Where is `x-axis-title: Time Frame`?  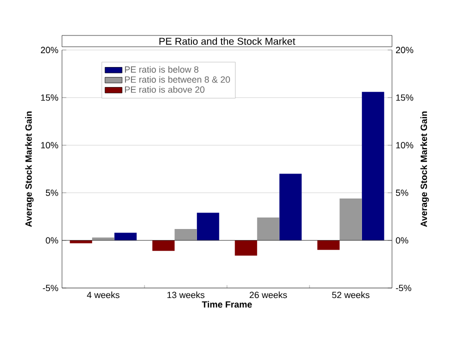 x-axis-title: Time Frame is located at coordinates (227, 304).